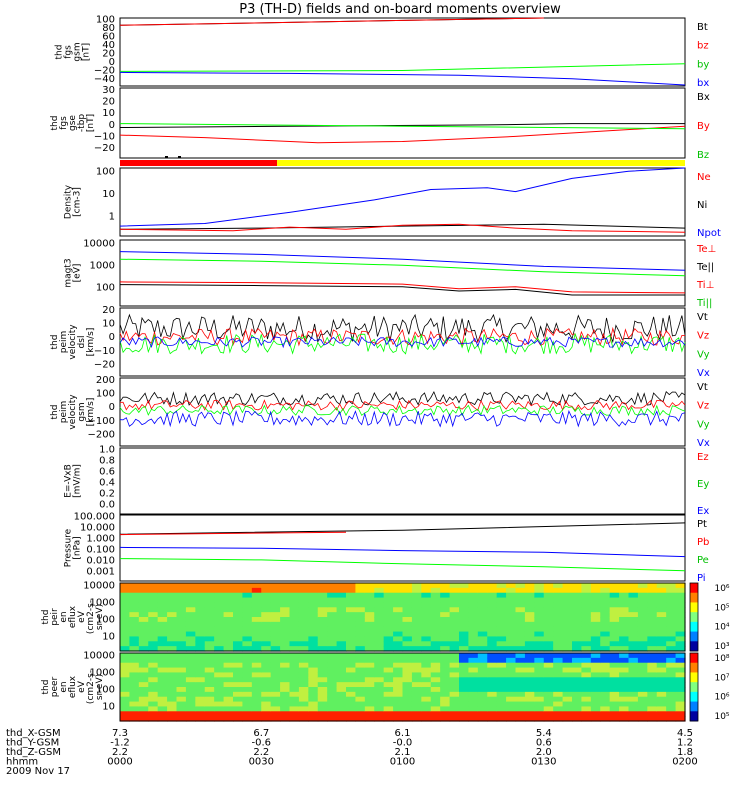 The height and width of the screenshot is (800, 750). What do you see at coordinates (403, 405) in the screenshot?
I see `series-Vz` at bounding box center [403, 405].